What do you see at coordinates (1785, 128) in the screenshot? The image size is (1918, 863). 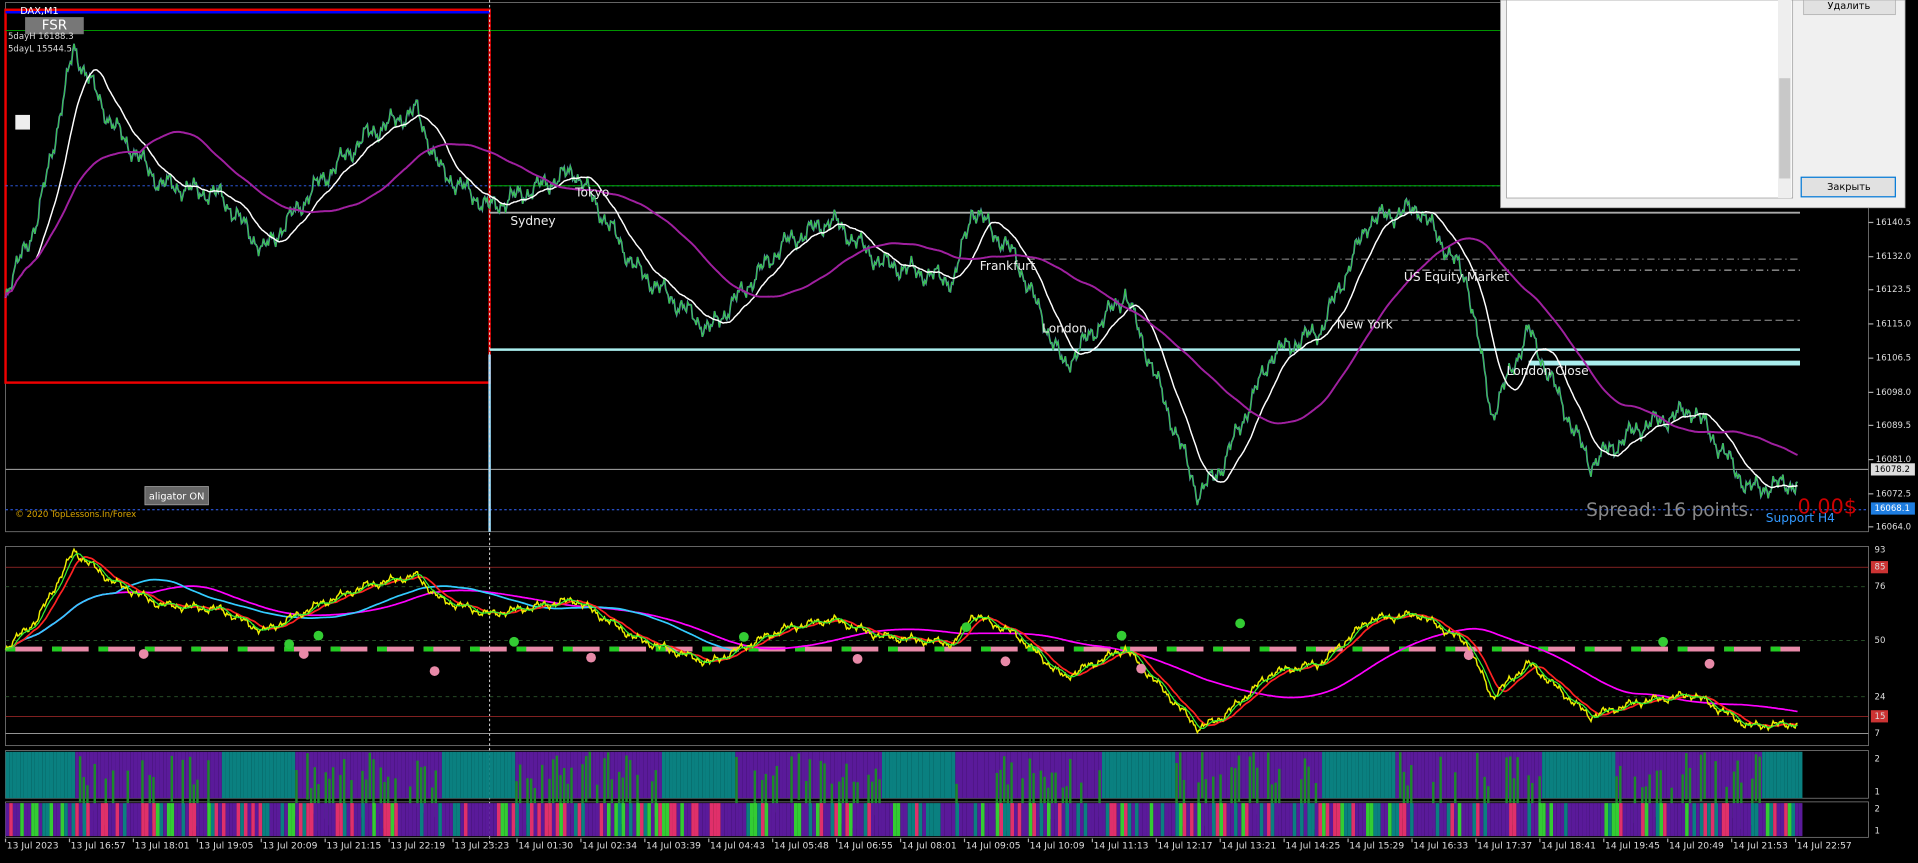 I see `scroll-thumb` at bounding box center [1785, 128].